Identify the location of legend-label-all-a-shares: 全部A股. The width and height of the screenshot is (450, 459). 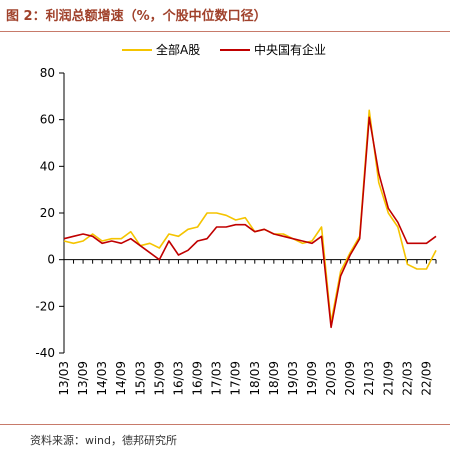
(178, 49).